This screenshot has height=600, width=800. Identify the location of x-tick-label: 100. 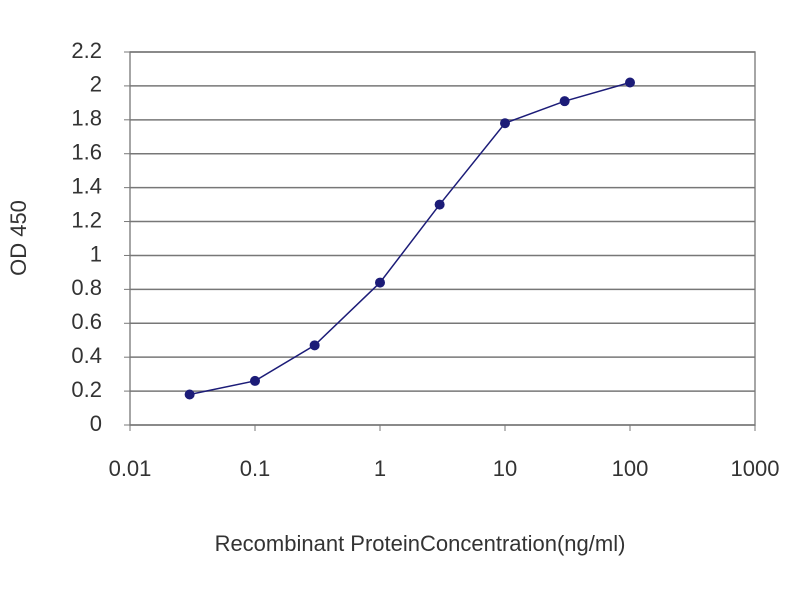
(630, 468).